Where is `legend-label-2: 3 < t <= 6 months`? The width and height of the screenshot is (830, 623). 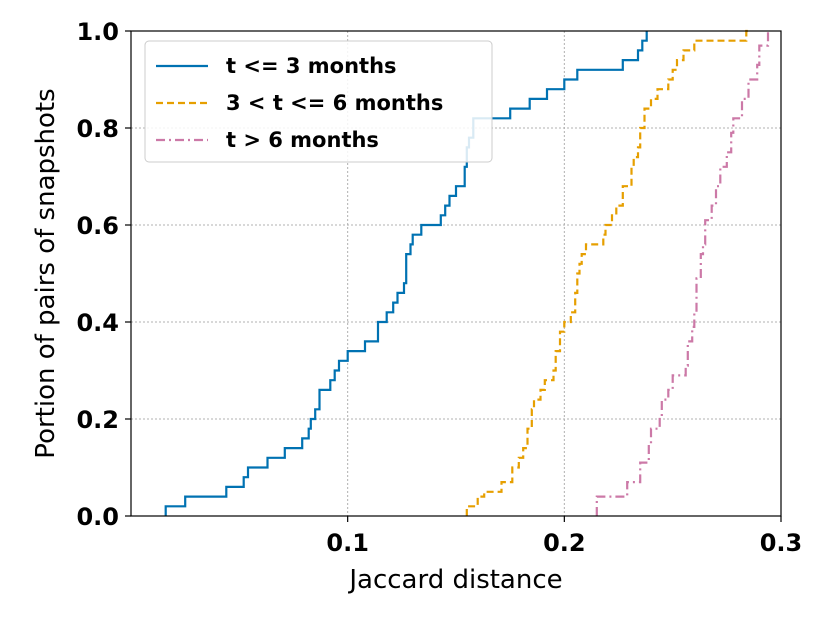
legend-label-2: 3 < t <= 6 months is located at coordinates (334, 103).